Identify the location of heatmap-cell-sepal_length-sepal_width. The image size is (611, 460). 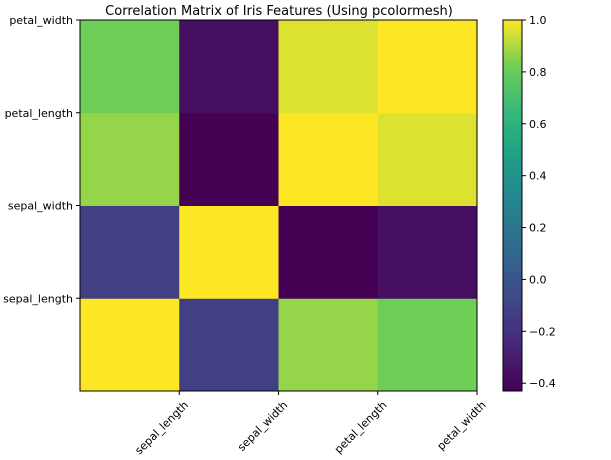
(229, 345).